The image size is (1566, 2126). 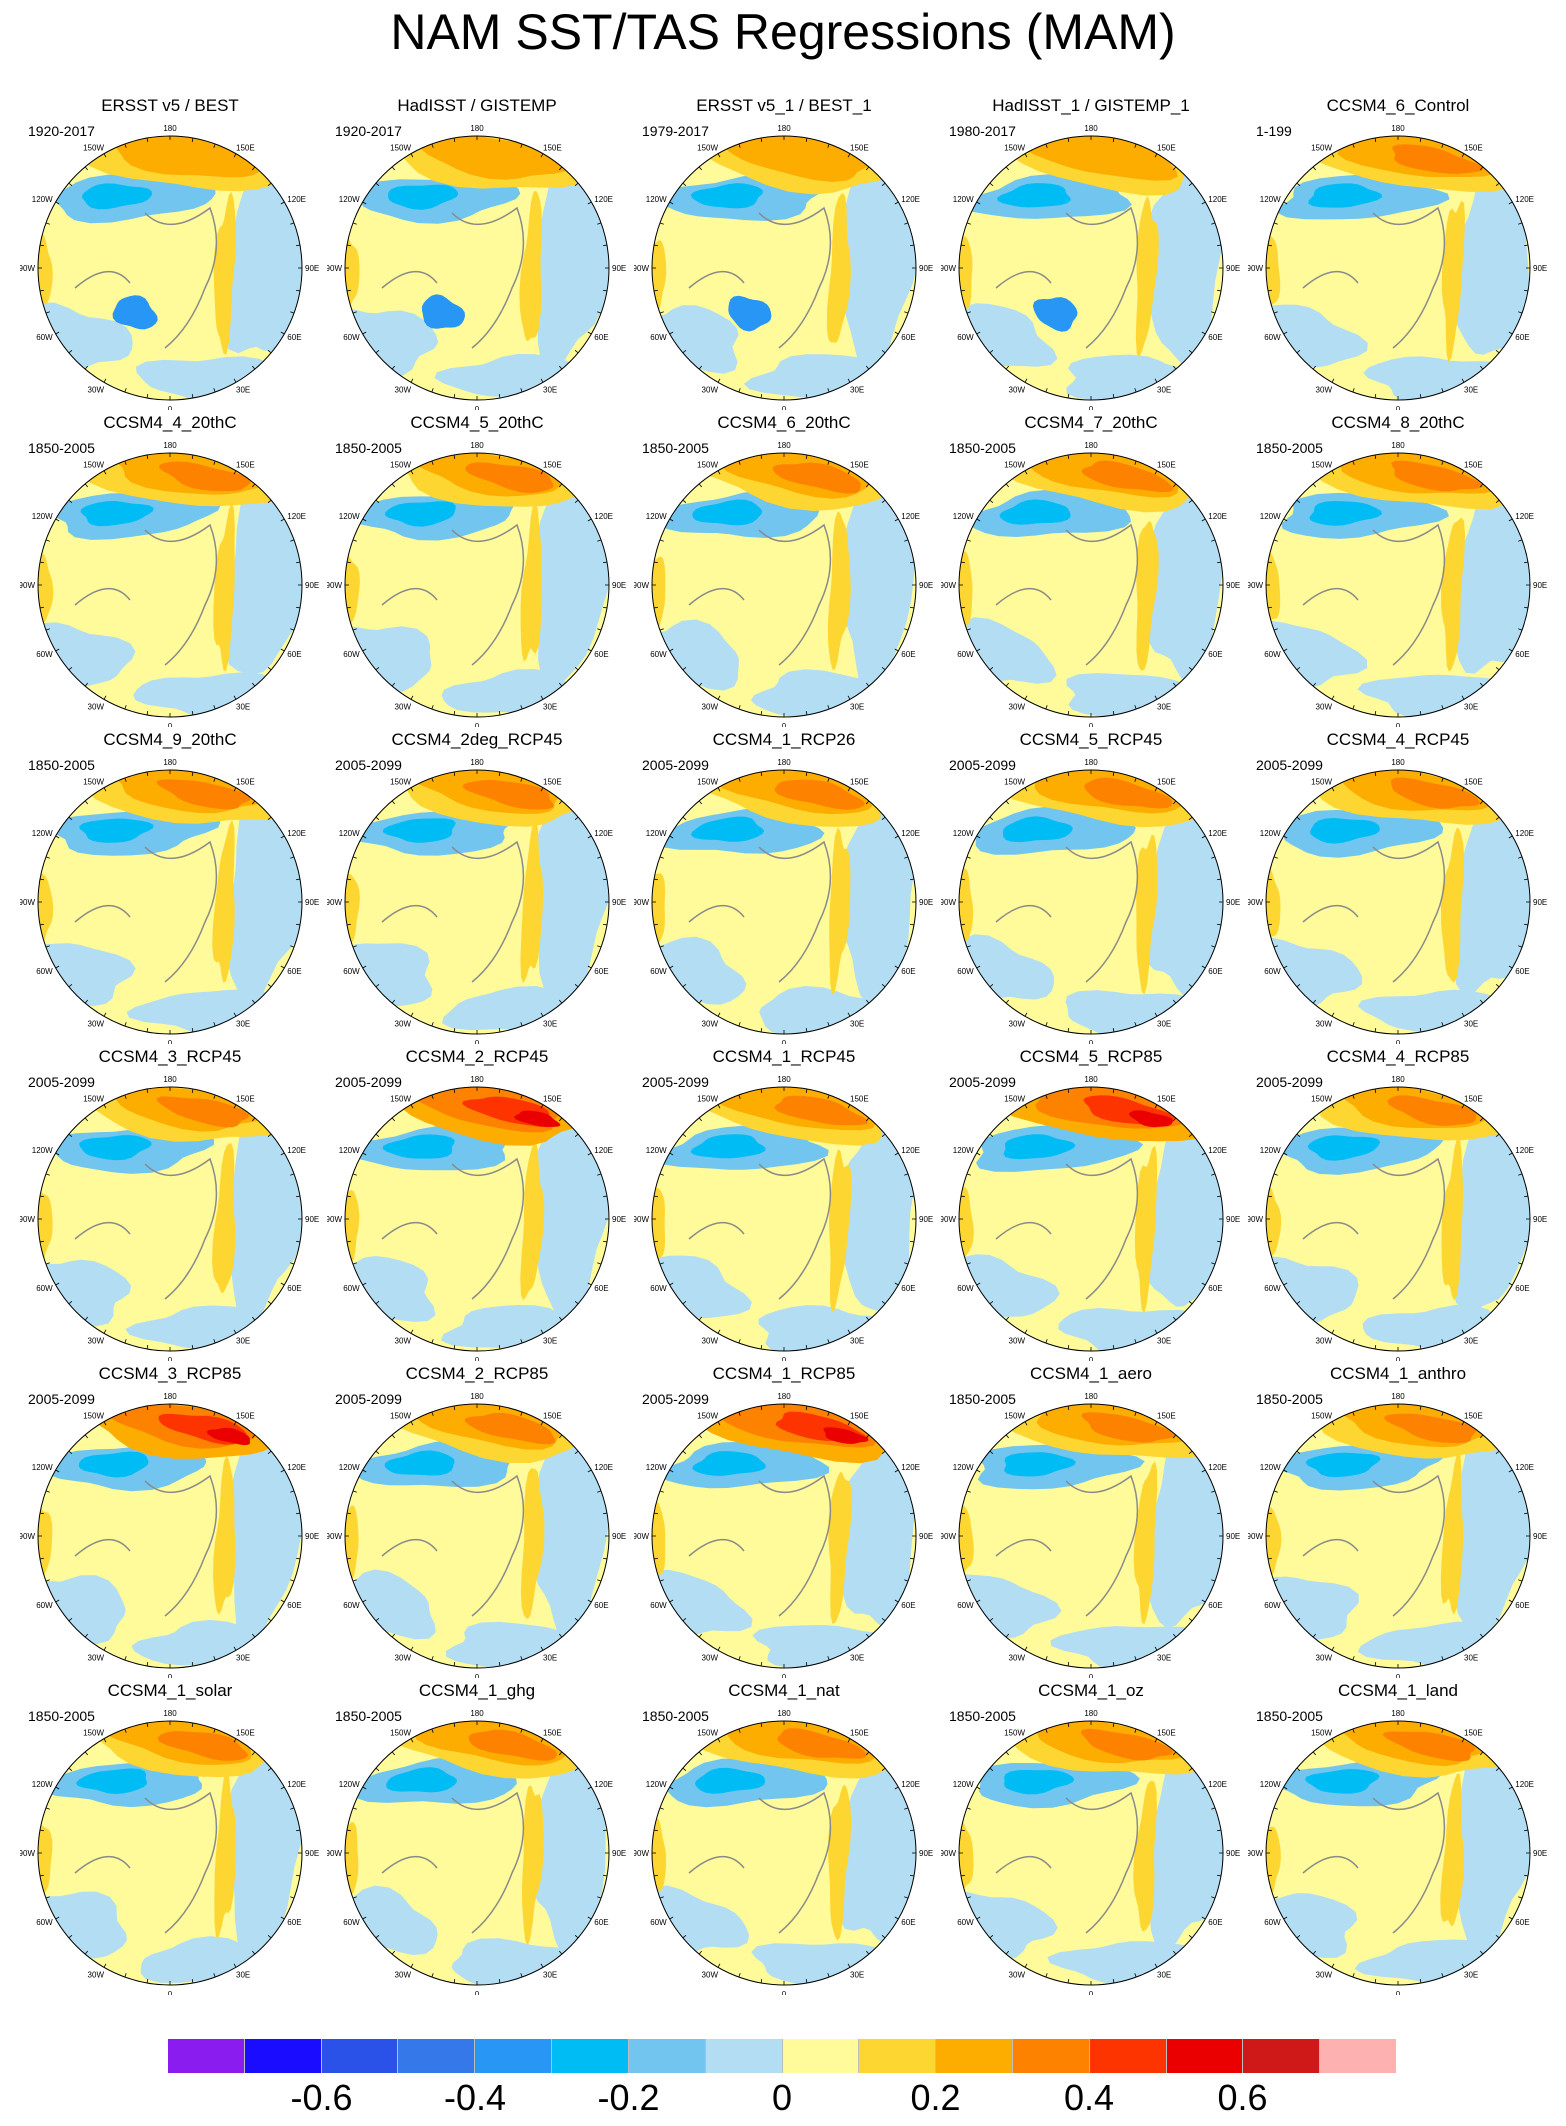 I want to click on colorbar-tick-label: -0.4, so click(x=475, y=2097).